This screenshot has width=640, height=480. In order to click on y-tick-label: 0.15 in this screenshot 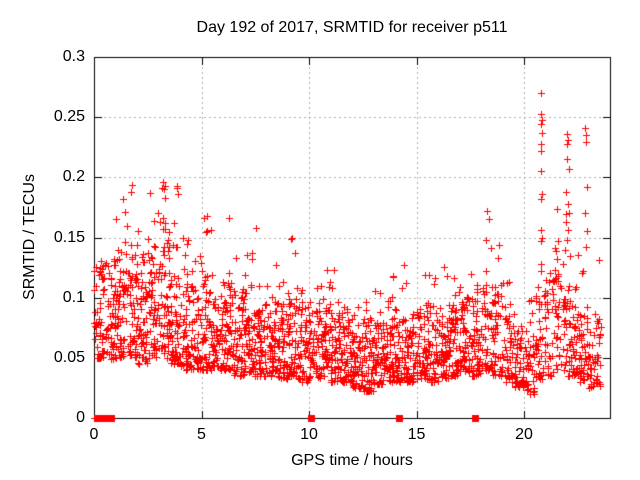, I will do `click(69, 237)`.